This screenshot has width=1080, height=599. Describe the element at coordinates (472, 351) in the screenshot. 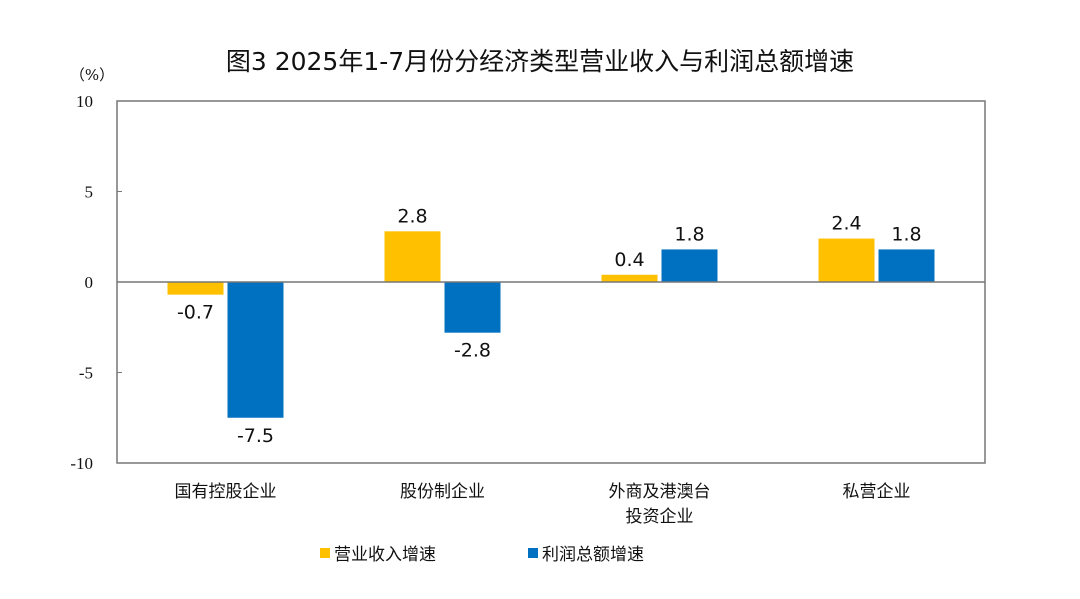

I see `data-label: -2.8` at that location.